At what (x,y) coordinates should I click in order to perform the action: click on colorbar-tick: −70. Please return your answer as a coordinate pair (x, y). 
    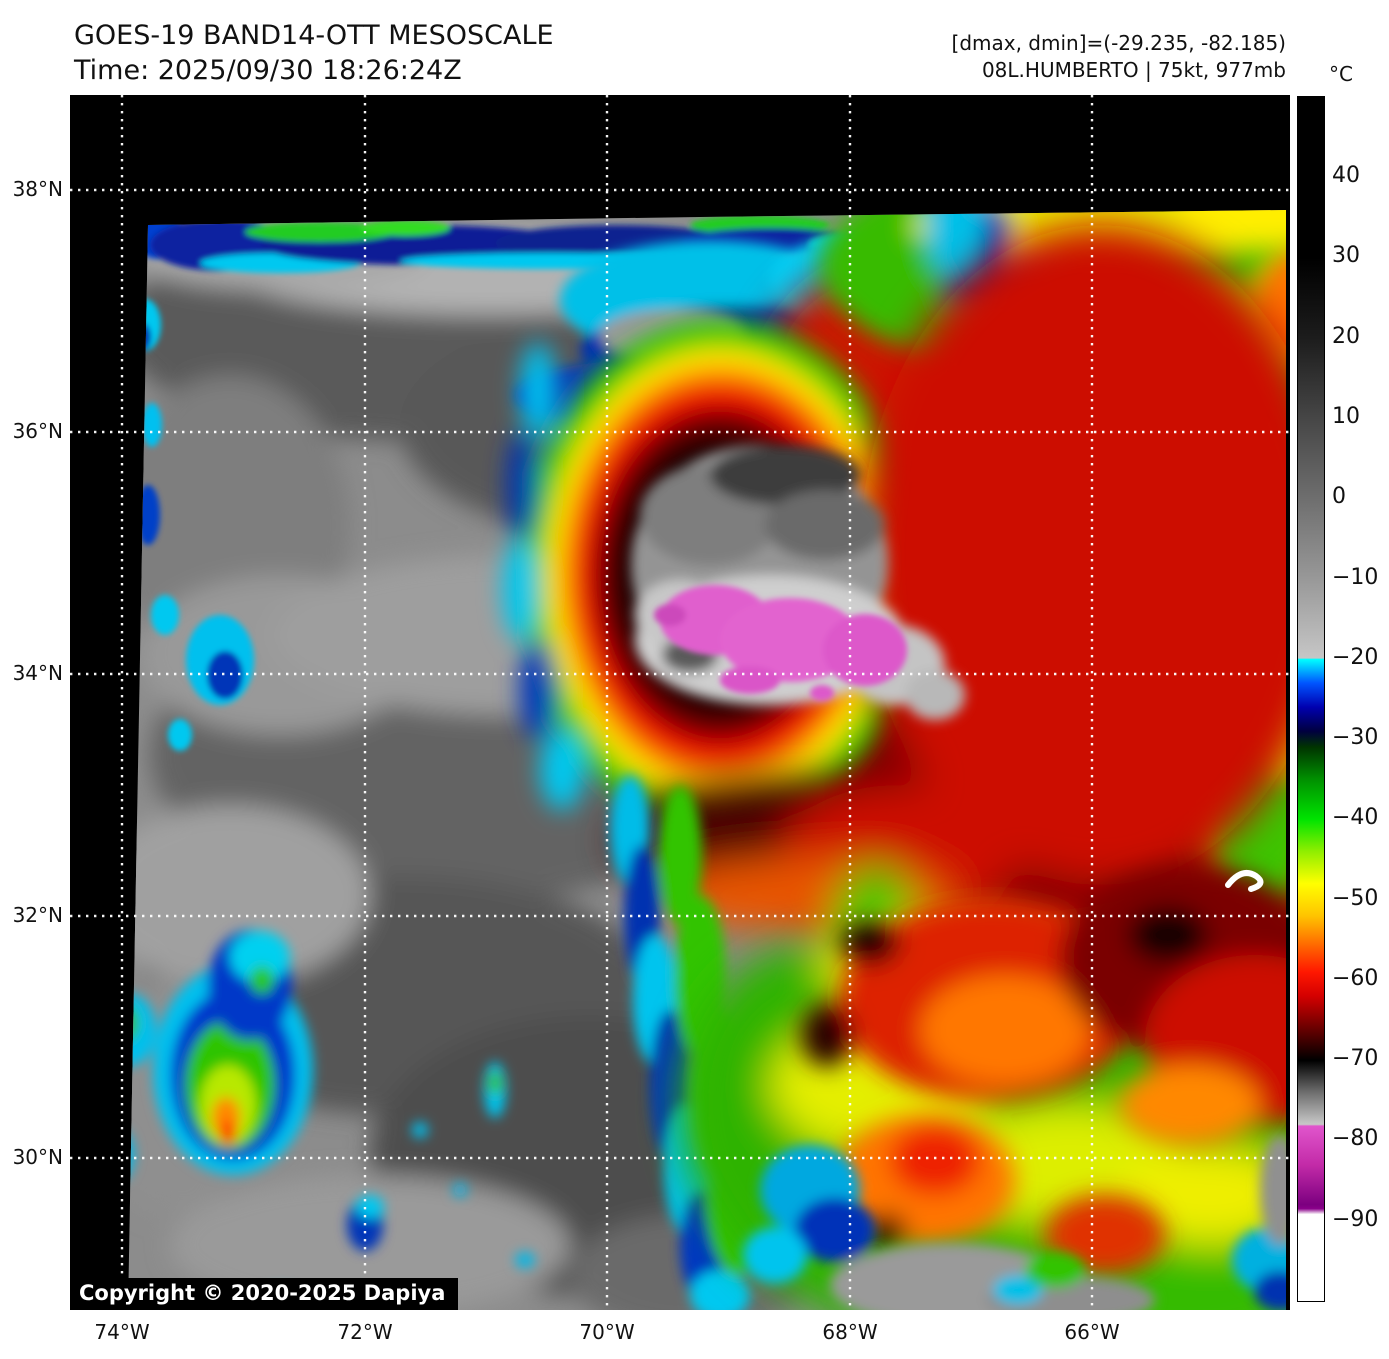
    Looking at the image, I should click on (1355, 1058).